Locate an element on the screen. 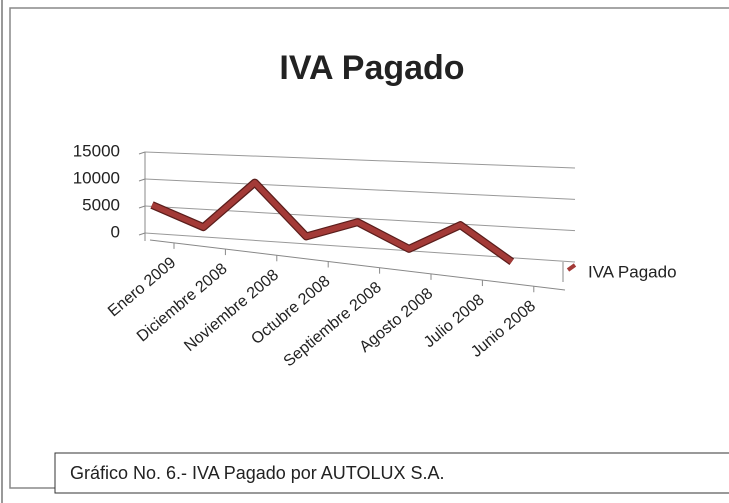  x-tick-label: Septiembre 2008 is located at coordinates (333, 324).